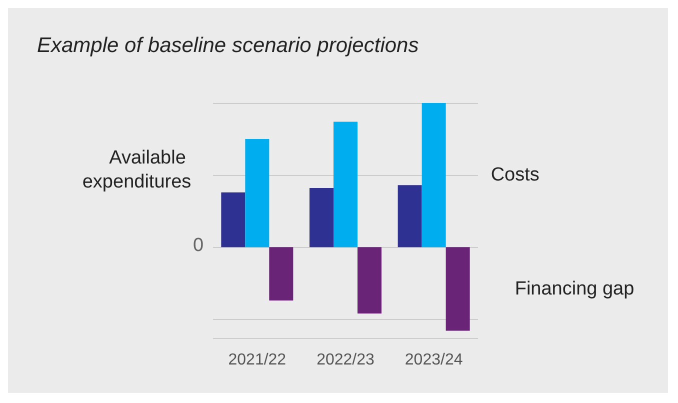  I want to click on text: Costs, so click(515, 175).